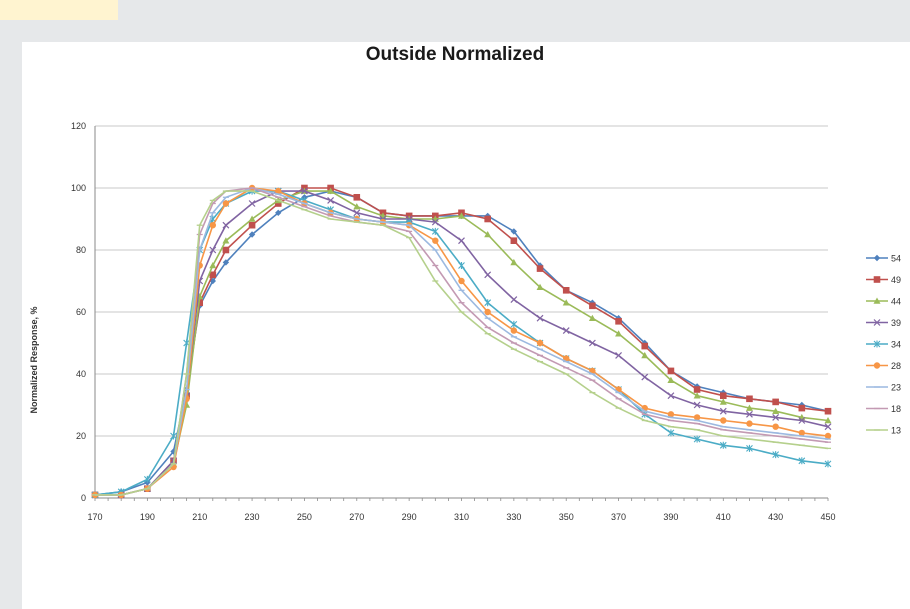 The width and height of the screenshot is (910, 609). Describe the element at coordinates (252, 517) in the screenshot. I see `x-tick-label: 230` at that location.